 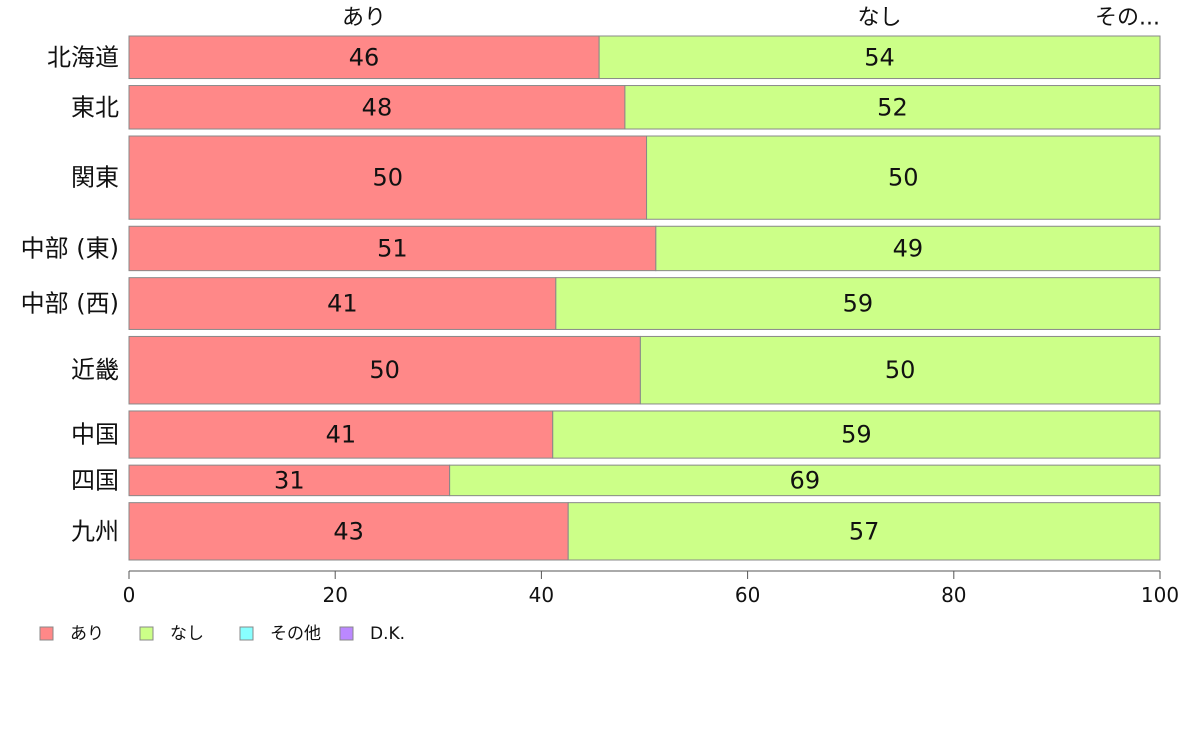 I want to click on x-tick-label: 0, so click(x=129, y=595).